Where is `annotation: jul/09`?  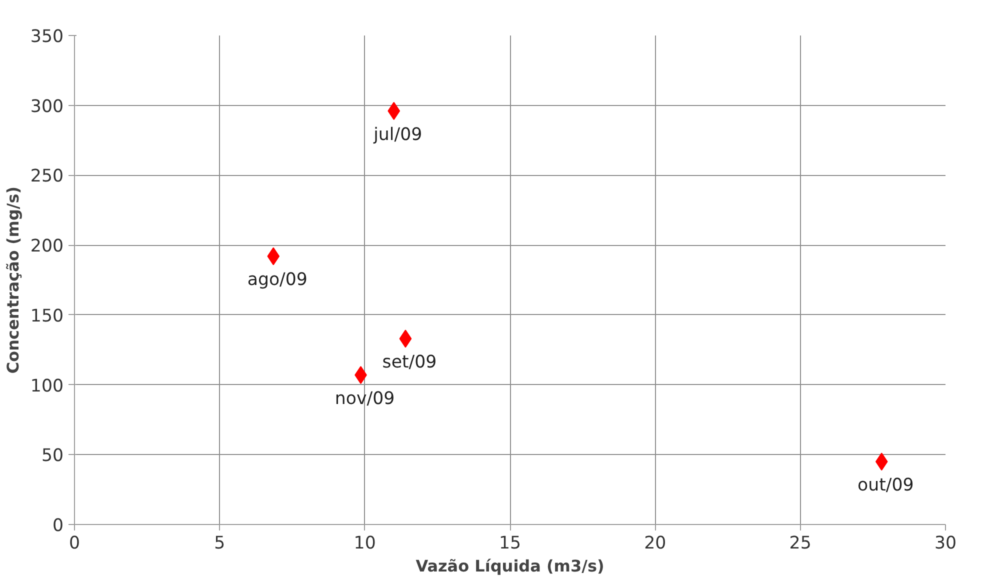
annotation: jul/09 is located at coordinates (397, 134).